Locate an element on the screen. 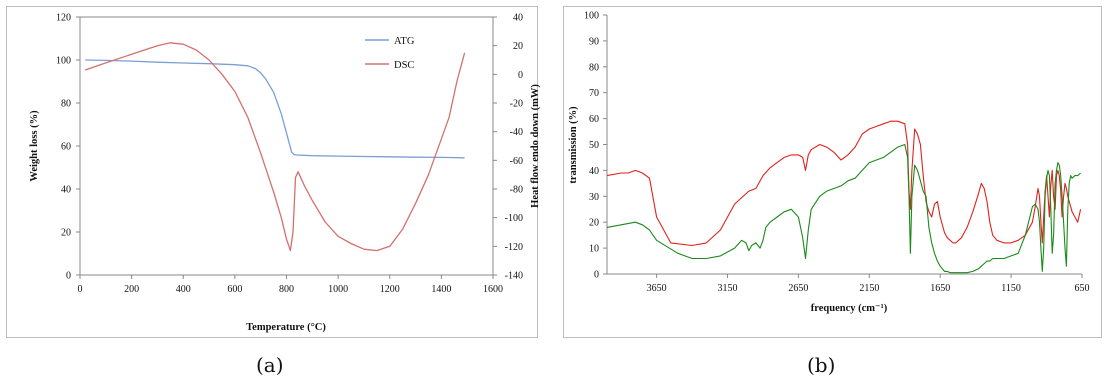 Image resolution: width=1104 pixels, height=383 pixels. y2-tick-label-a: 40 is located at coordinates (518, 18).